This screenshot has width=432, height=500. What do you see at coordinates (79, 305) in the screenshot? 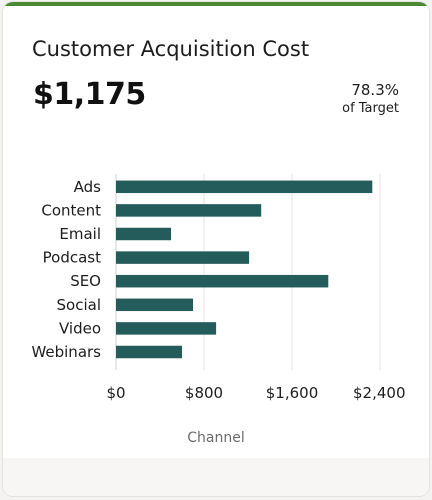
I see `category-label: Social` at bounding box center [79, 305].